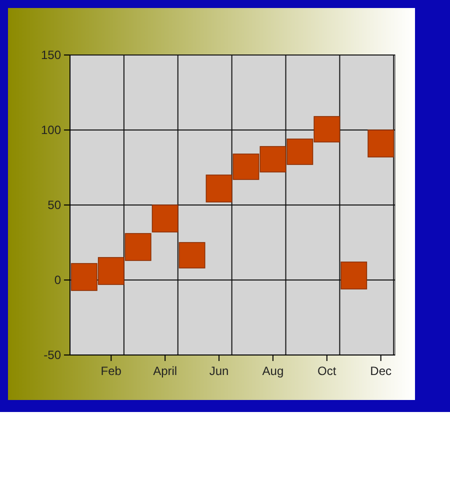  Describe the element at coordinates (165, 371) in the screenshot. I see `x-tick-label: April` at that location.